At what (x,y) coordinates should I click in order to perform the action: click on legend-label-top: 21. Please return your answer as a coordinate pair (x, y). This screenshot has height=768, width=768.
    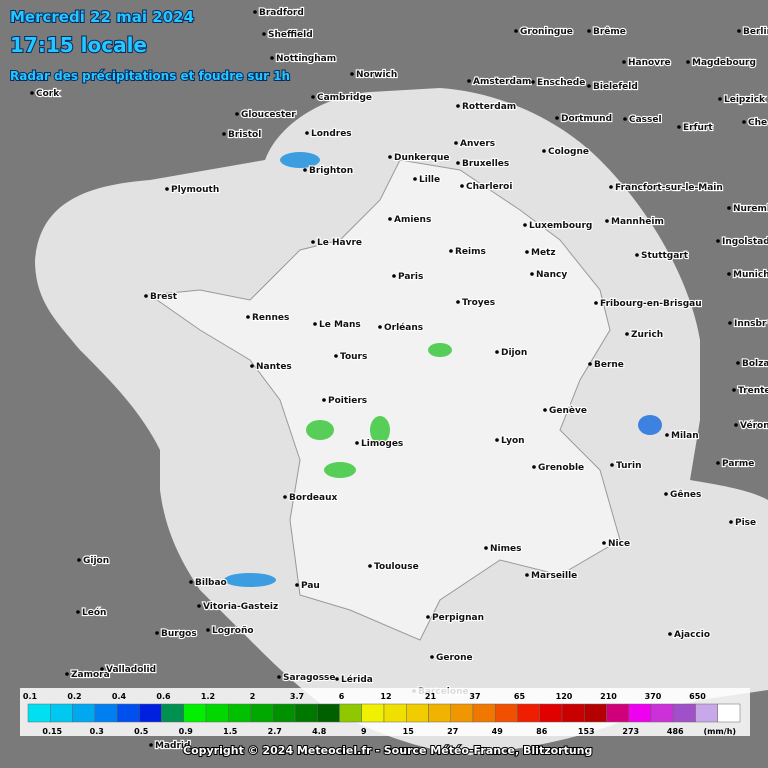
    Looking at the image, I should click on (431, 696).